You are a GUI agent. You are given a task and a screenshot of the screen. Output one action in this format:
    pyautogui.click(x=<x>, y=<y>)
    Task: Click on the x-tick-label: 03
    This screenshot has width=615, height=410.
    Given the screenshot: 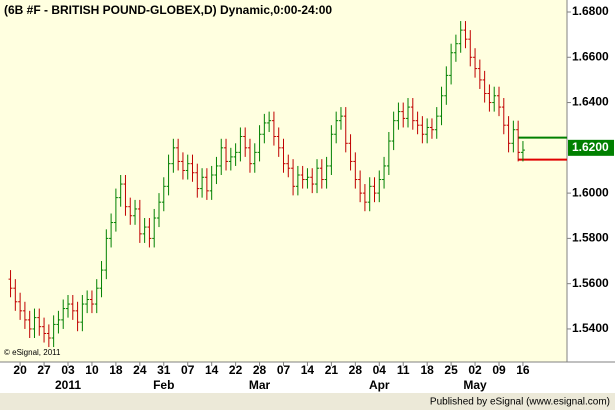 What is the action you would take?
    pyautogui.click(x=68, y=370)
    